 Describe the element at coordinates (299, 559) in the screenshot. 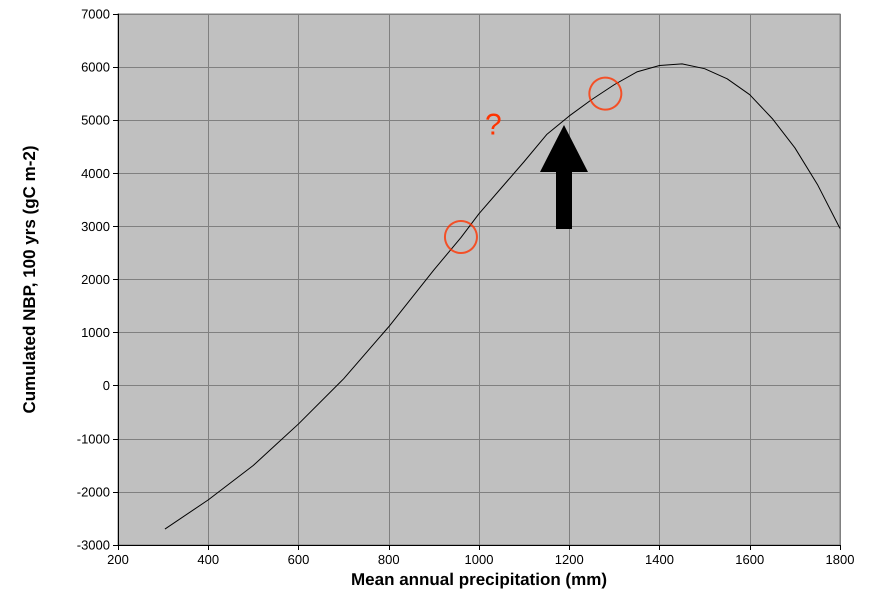

I see `x-tick-label: 600` at that location.